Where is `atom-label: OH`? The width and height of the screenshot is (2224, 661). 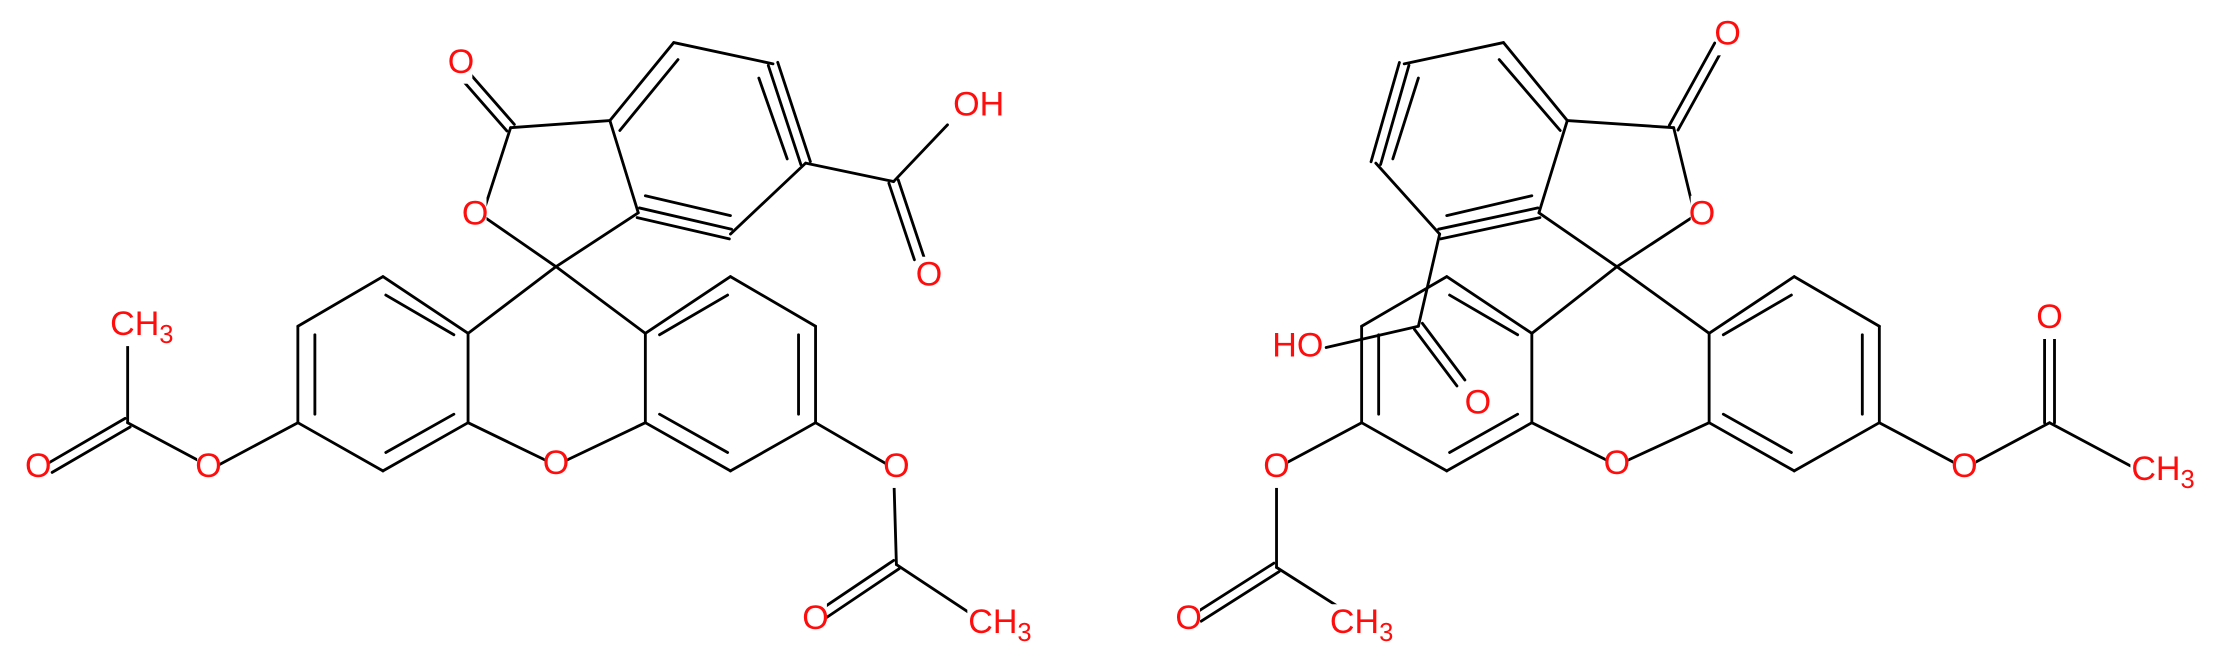
atom-label: OH is located at coordinates (978, 104).